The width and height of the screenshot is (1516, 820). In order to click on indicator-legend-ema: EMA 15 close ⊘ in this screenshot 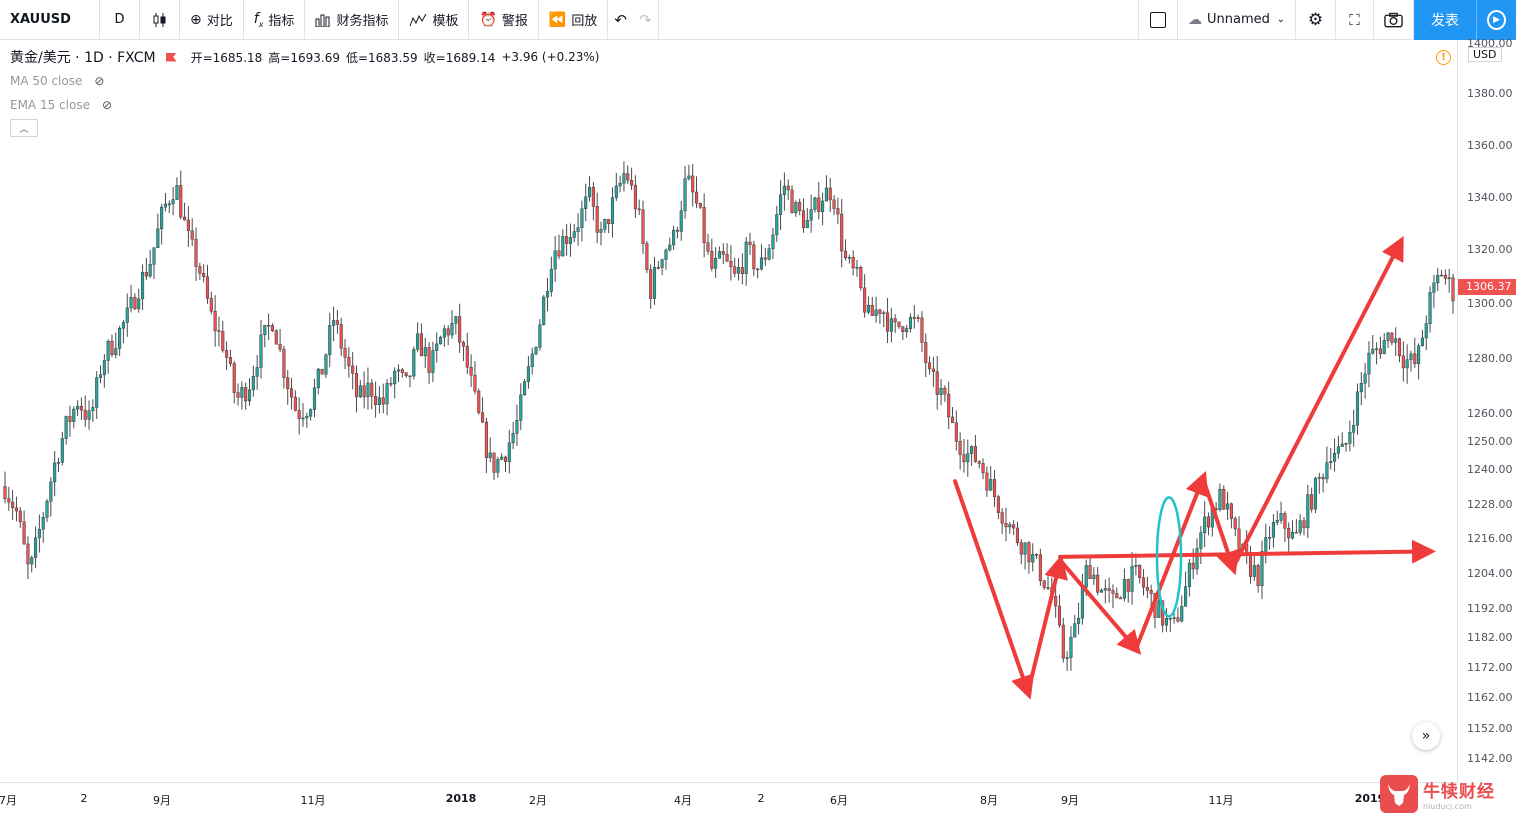, I will do `click(307, 105)`.